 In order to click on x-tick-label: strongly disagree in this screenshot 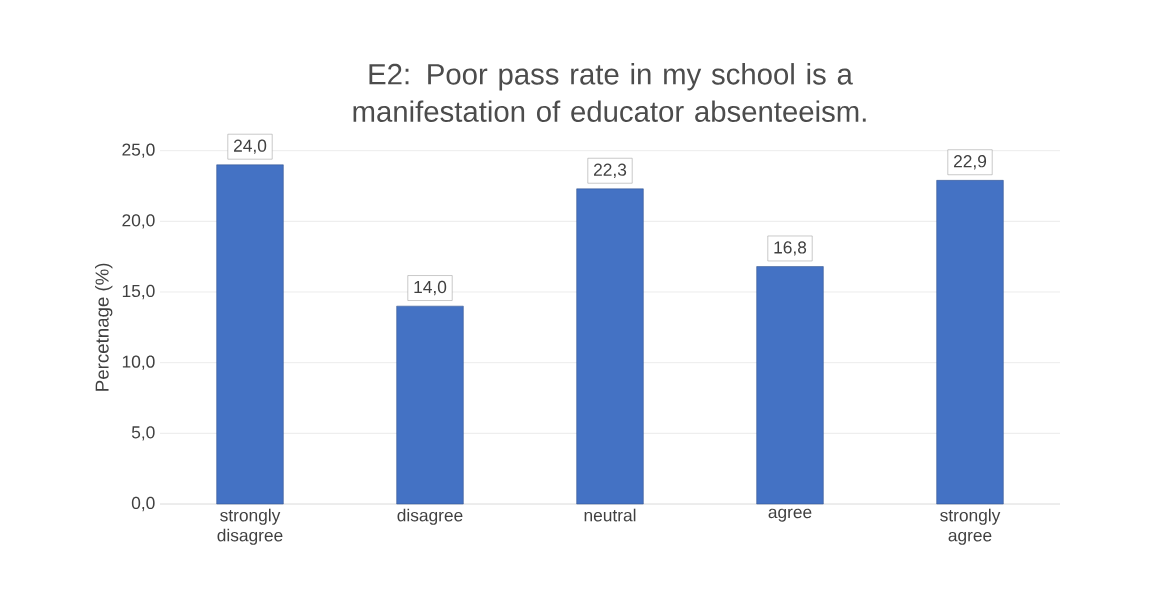, I will do `click(250, 526)`.